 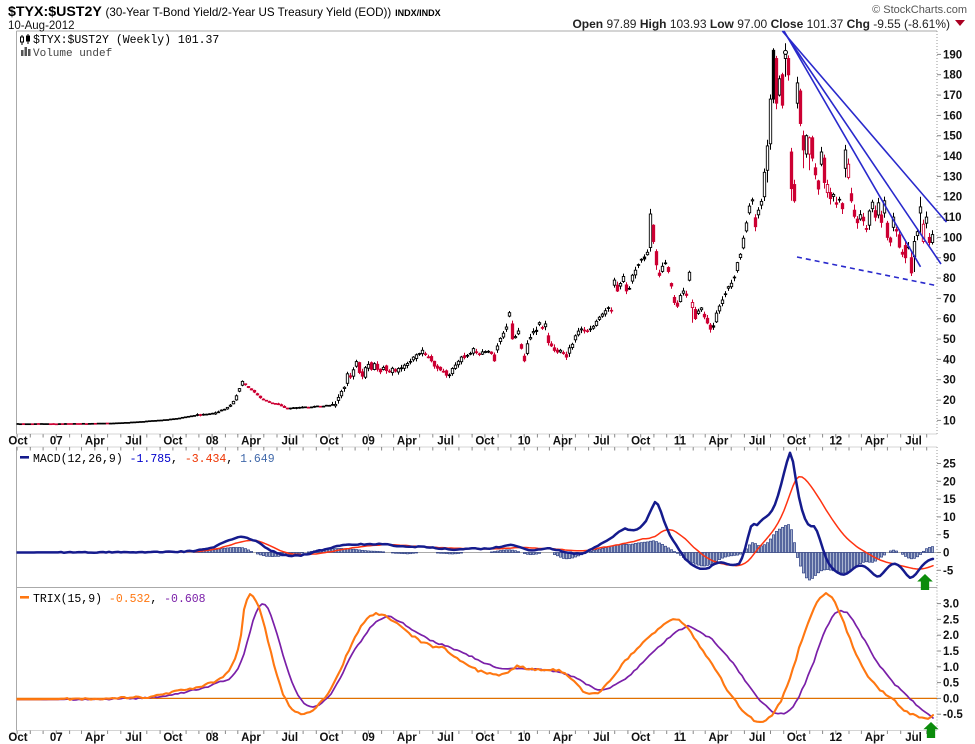 I want to click on svg-text: 130, so click(x=952, y=177).